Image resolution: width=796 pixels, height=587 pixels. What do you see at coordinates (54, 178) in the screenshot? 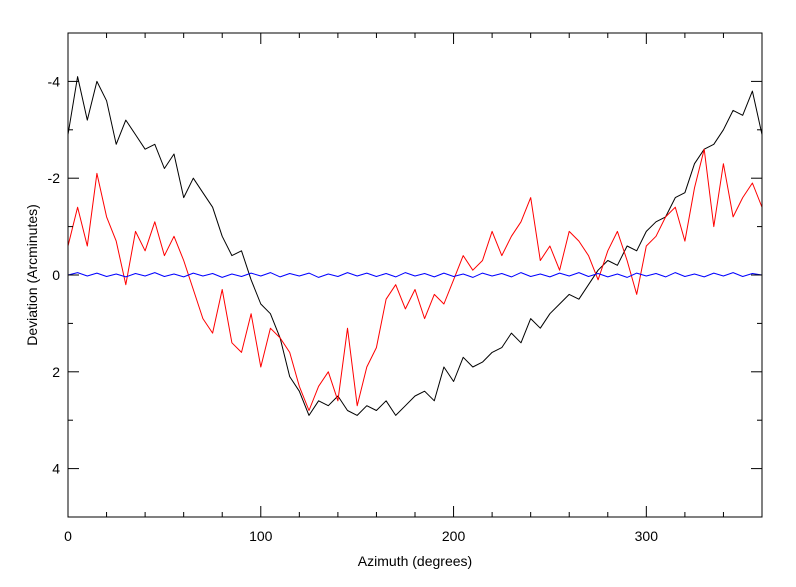
I see `y-tick-label-1: -2` at bounding box center [54, 178].